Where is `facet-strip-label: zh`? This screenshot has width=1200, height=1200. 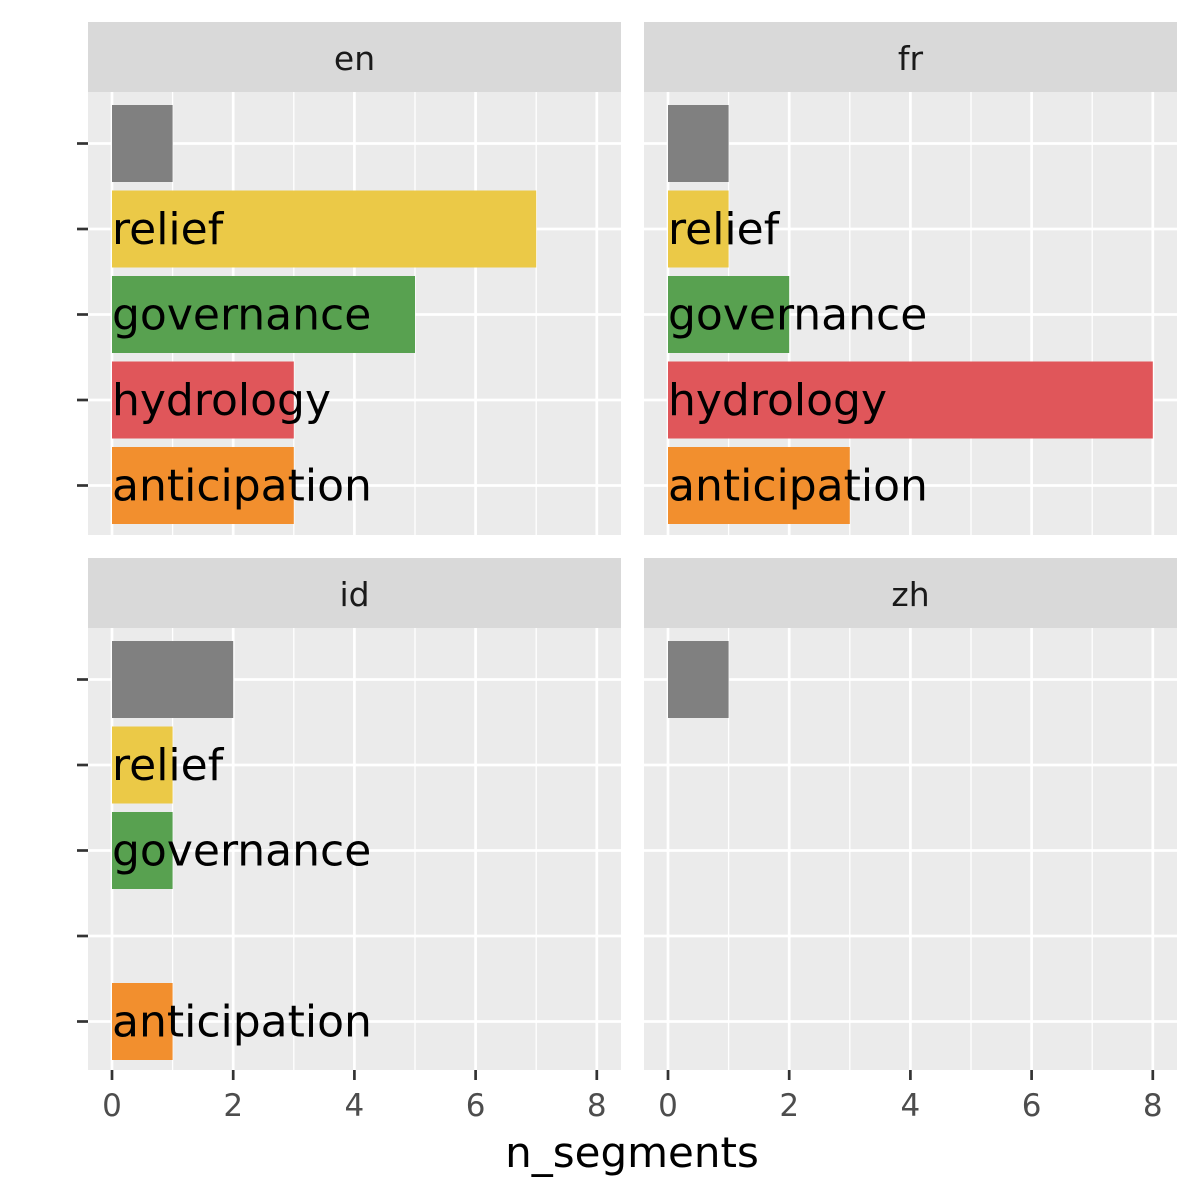
facet-strip-label: zh is located at coordinates (910, 594).